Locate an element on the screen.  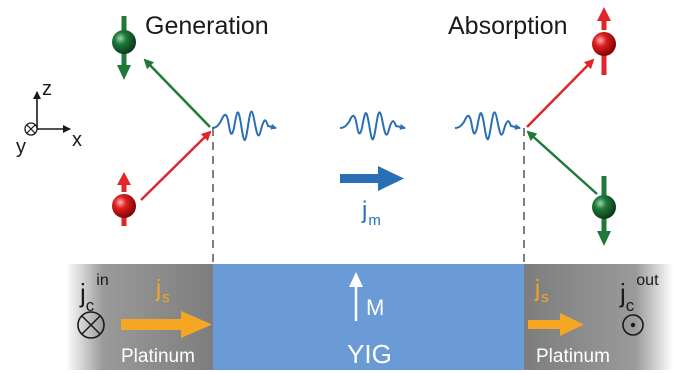
yig-layer is located at coordinates (369, 317).